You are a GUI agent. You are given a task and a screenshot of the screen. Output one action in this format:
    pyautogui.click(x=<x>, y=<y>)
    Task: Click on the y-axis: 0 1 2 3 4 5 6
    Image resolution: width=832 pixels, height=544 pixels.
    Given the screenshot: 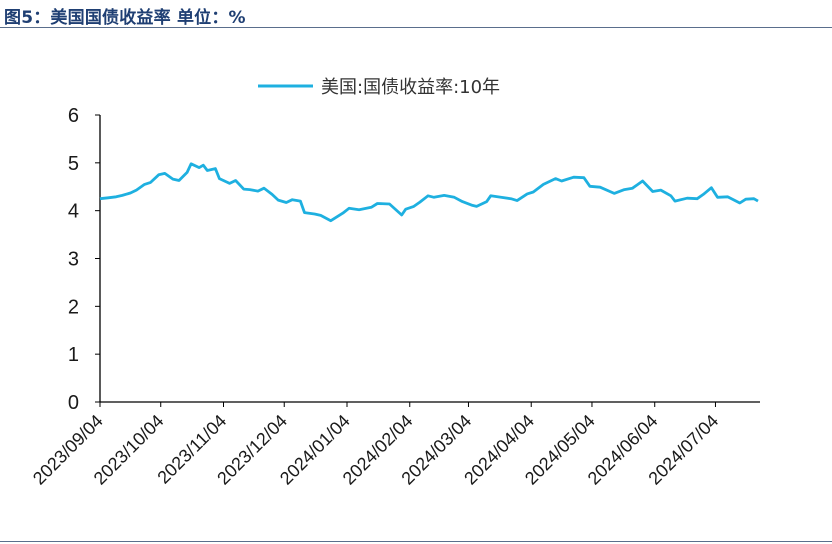 What is the action you would take?
    pyautogui.click(x=84, y=259)
    